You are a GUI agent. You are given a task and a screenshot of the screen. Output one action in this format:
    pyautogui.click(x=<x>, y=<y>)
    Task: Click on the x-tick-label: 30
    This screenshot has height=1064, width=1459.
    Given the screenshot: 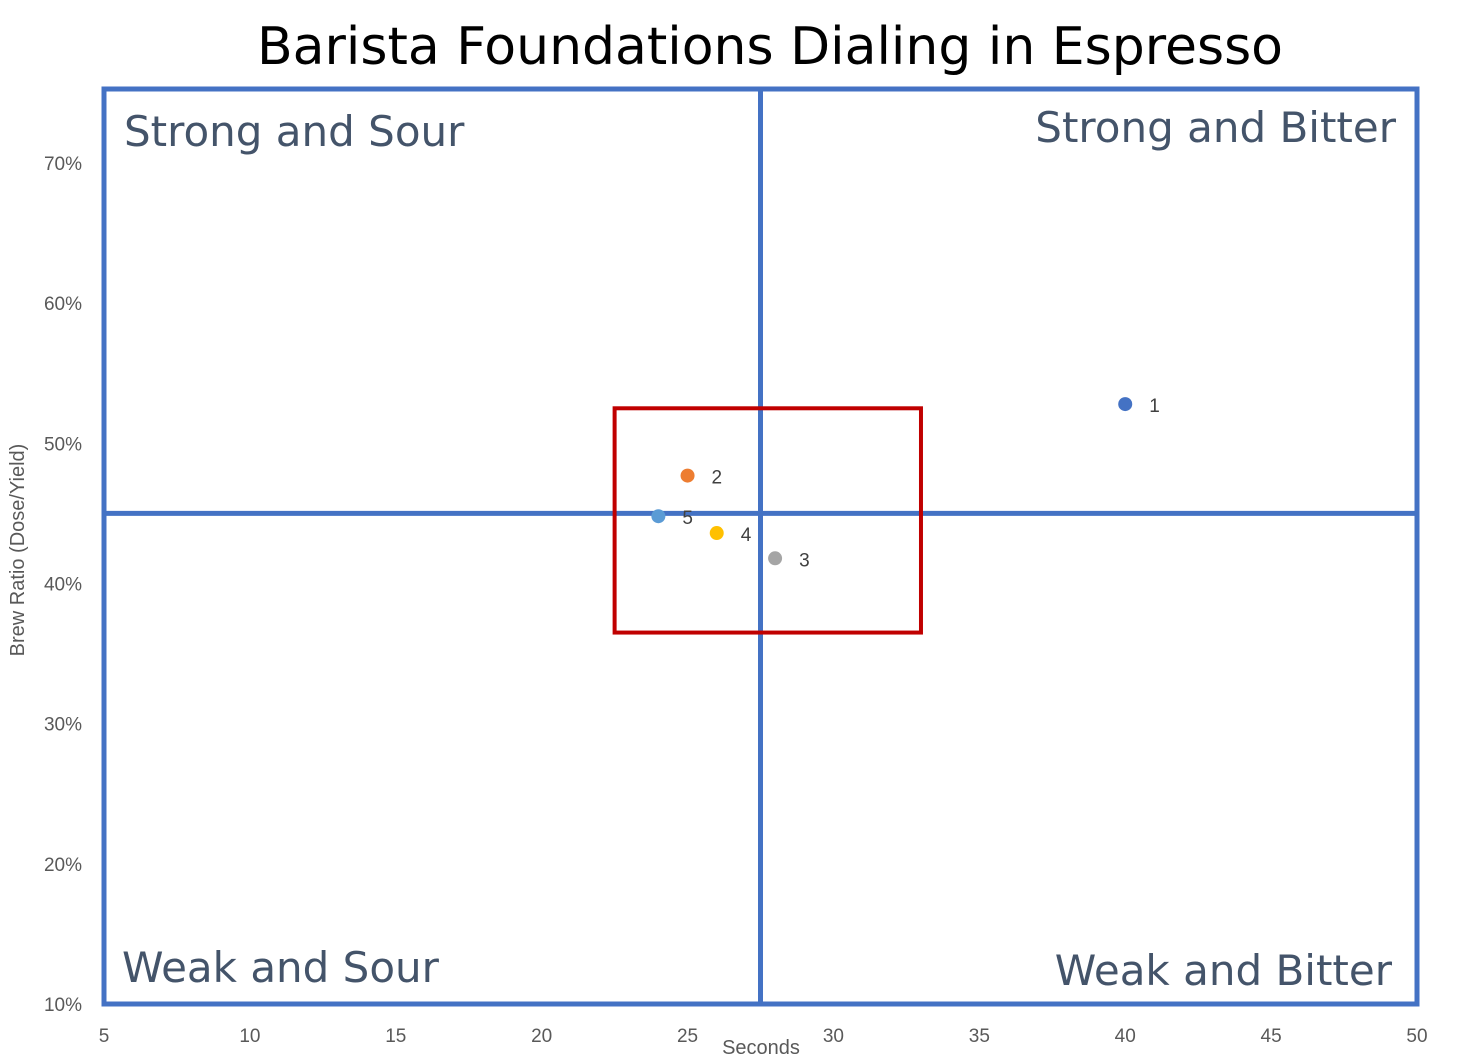 What is the action you would take?
    pyautogui.click(x=833, y=1036)
    